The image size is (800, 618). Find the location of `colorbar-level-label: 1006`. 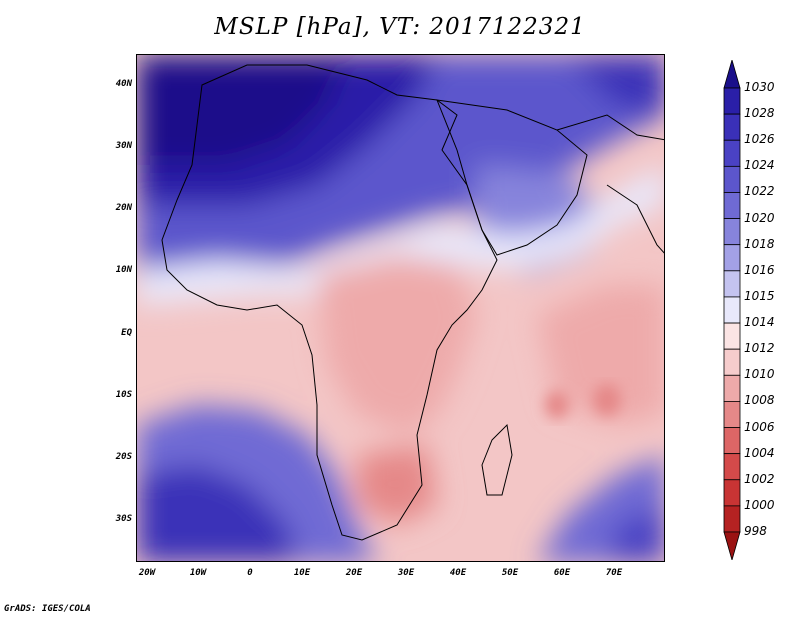

colorbar-level-label: 1006 is located at coordinates (759, 426).